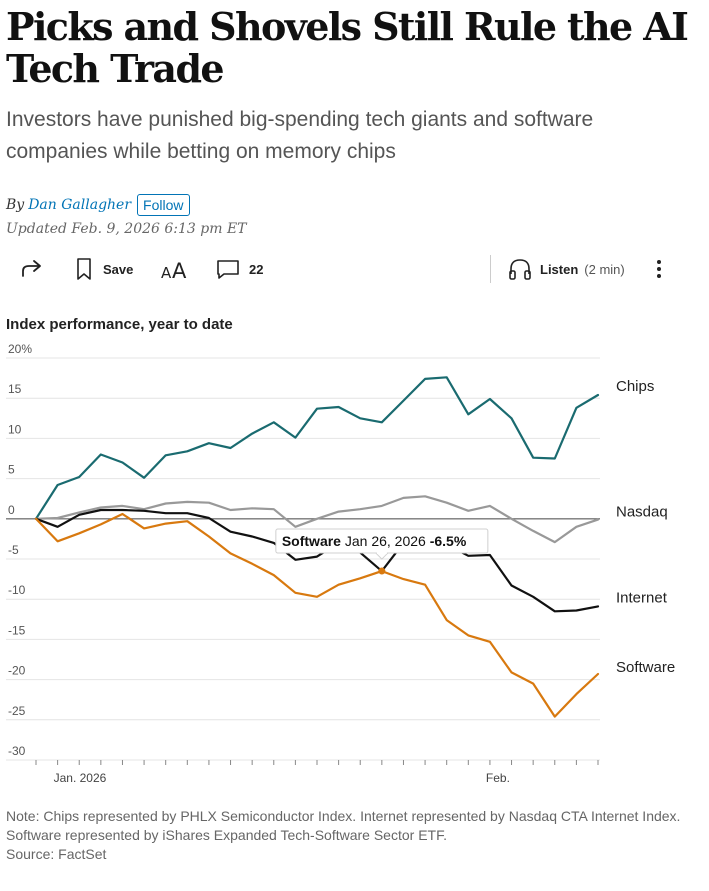 The image size is (709, 891). Describe the element at coordinates (498, 778) in the screenshot. I see `x-tick-label: Feb.` at that location.